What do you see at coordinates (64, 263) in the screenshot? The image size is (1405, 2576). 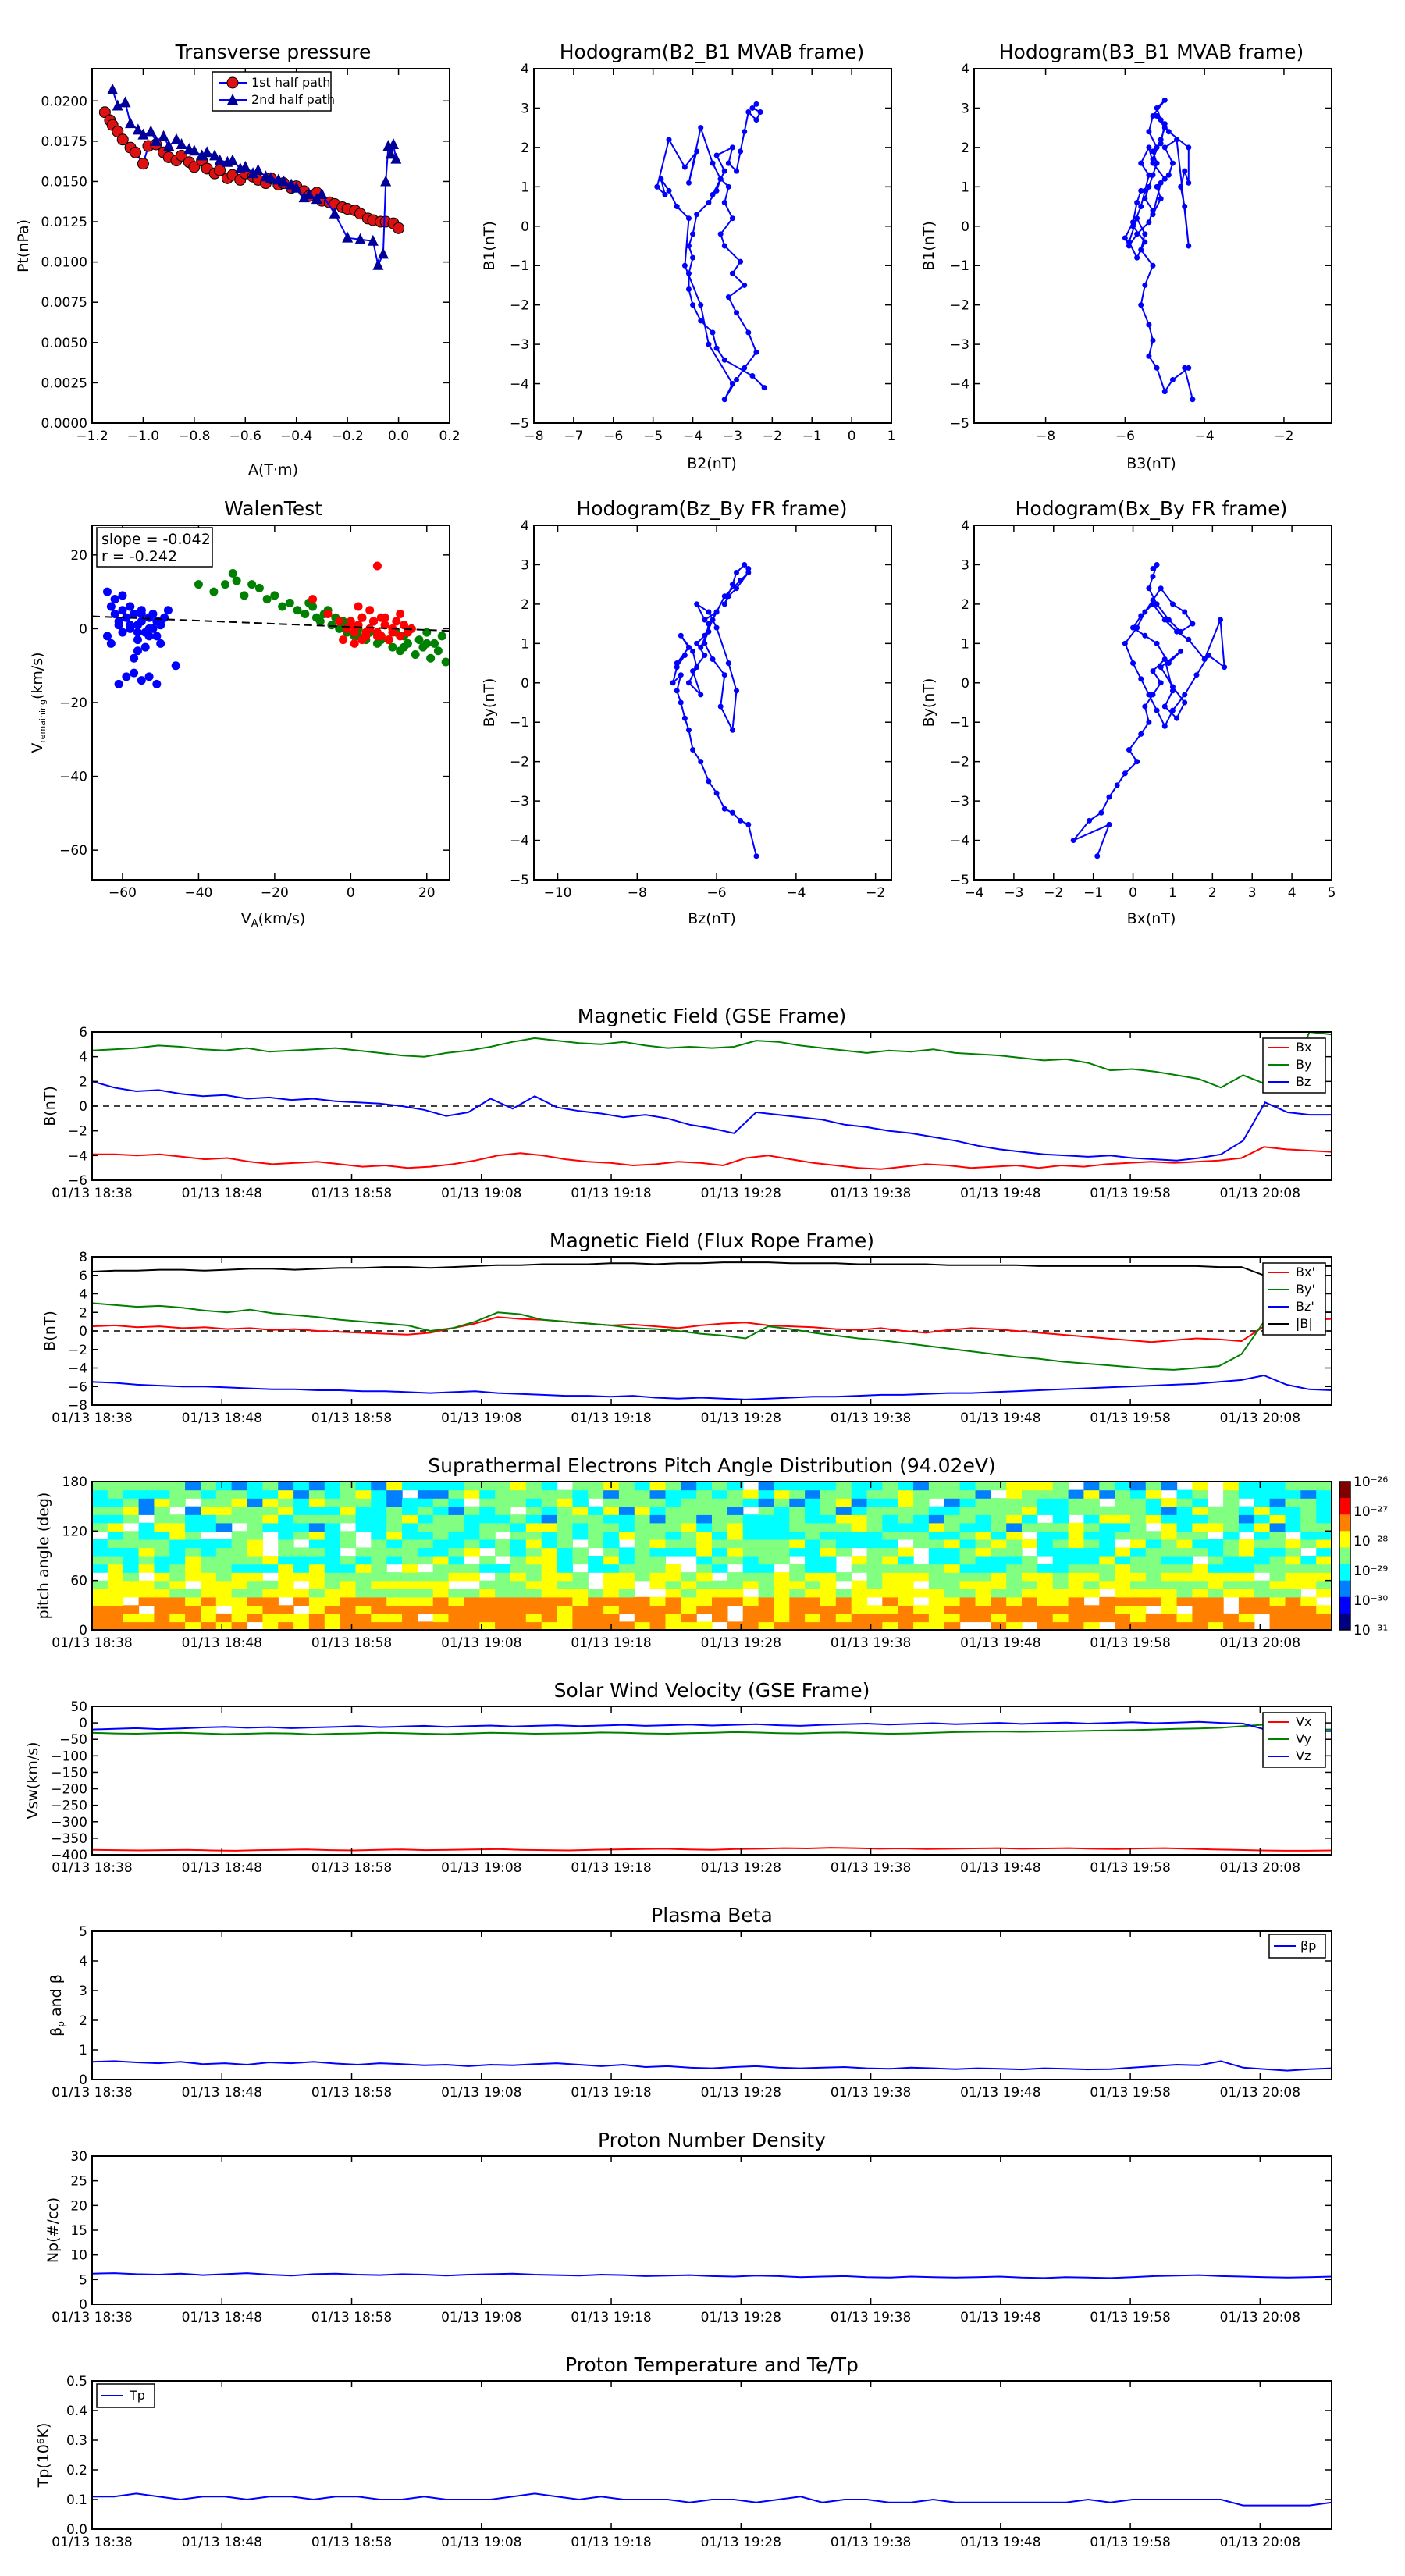 I see `pt-ytick-label: 0.0100` at bounding box center [64, 263].